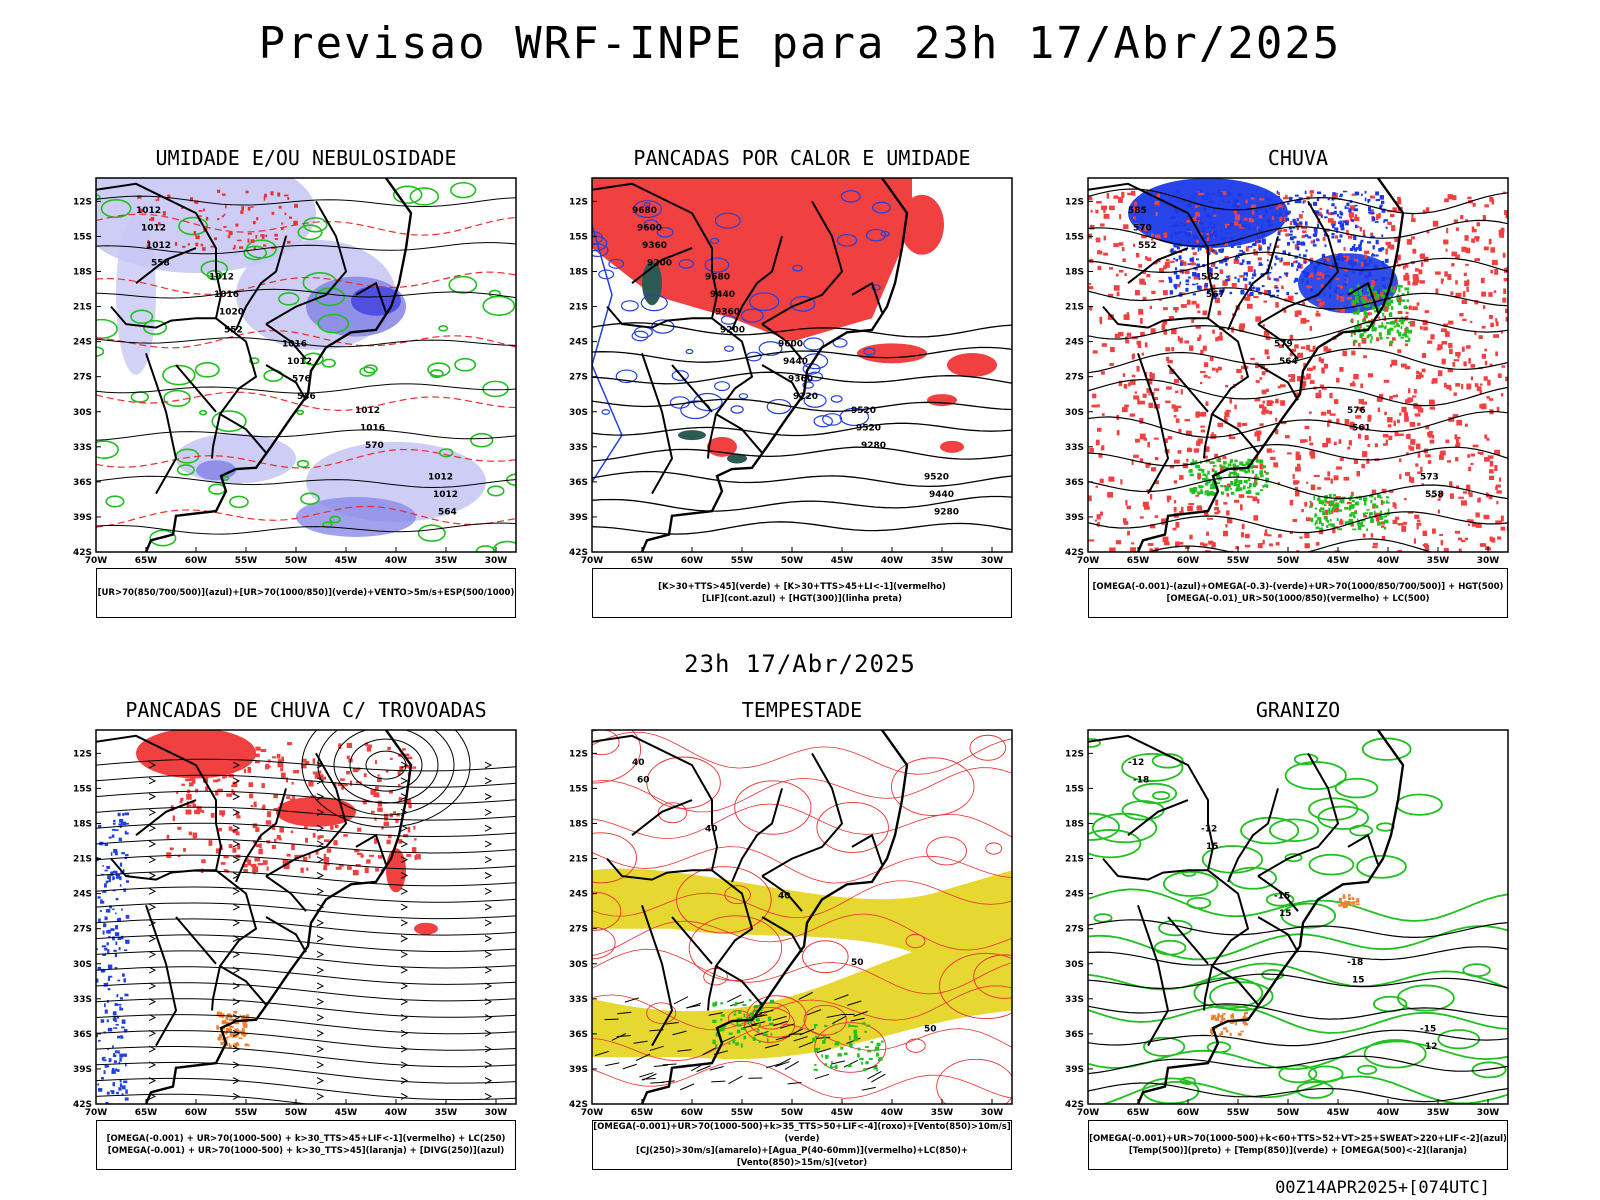  I want to click on contour-label: 561, so click(1361, 428).